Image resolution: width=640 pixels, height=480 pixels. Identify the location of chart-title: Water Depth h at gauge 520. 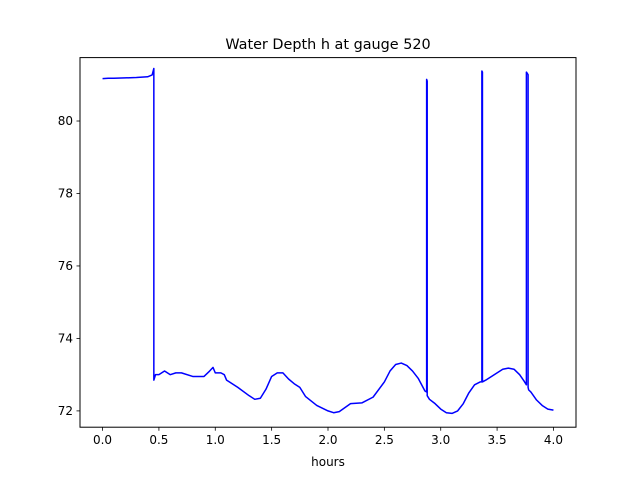
(327, 45).